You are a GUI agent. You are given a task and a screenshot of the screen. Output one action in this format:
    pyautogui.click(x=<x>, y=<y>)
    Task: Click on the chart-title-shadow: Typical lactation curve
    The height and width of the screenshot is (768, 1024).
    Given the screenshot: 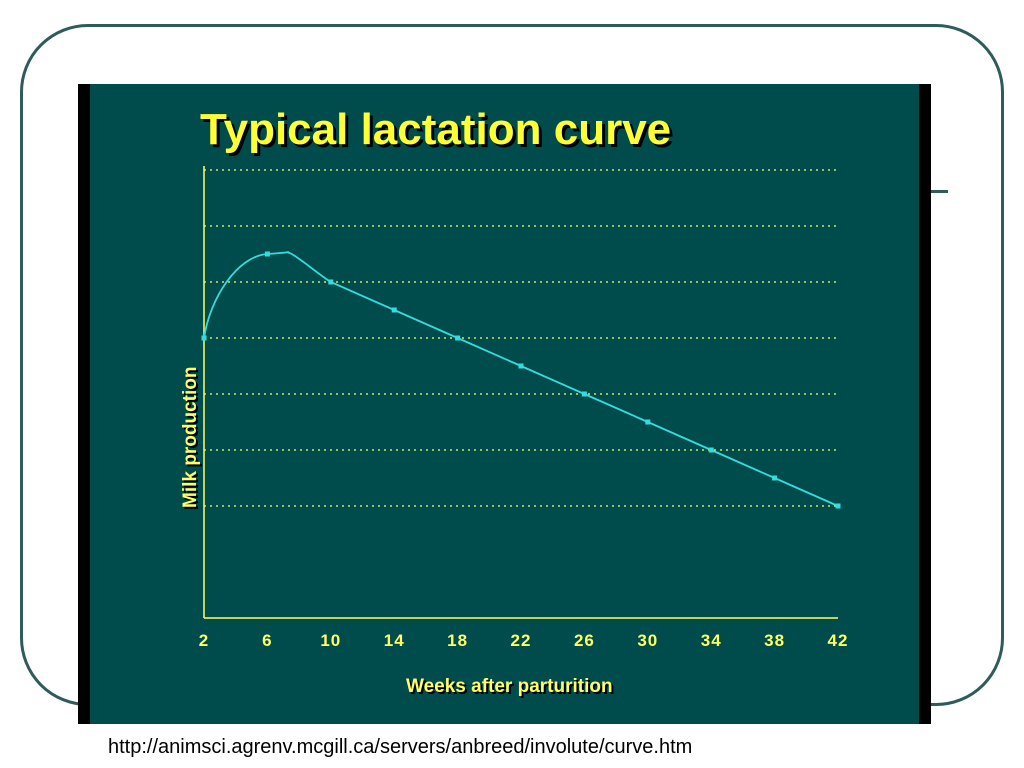 What is the action you would take?
    pyautogui.click(x=438, y=132)
    